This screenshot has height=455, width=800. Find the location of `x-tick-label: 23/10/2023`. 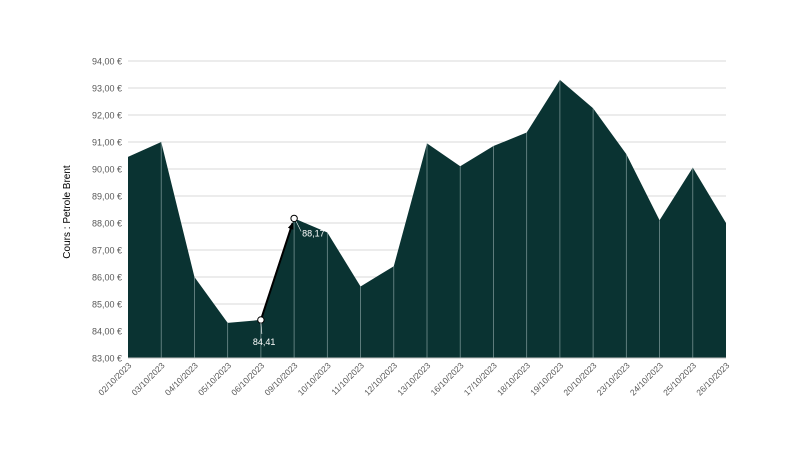

x-tick-label: 23/10/2023 is located at coordinates (613, 378).